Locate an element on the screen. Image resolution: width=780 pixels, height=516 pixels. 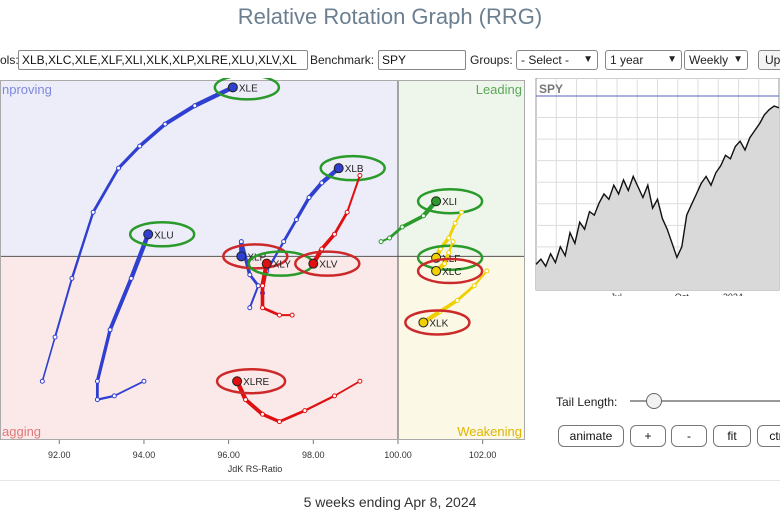
series-head-xly is located at coordinates (266, 263).